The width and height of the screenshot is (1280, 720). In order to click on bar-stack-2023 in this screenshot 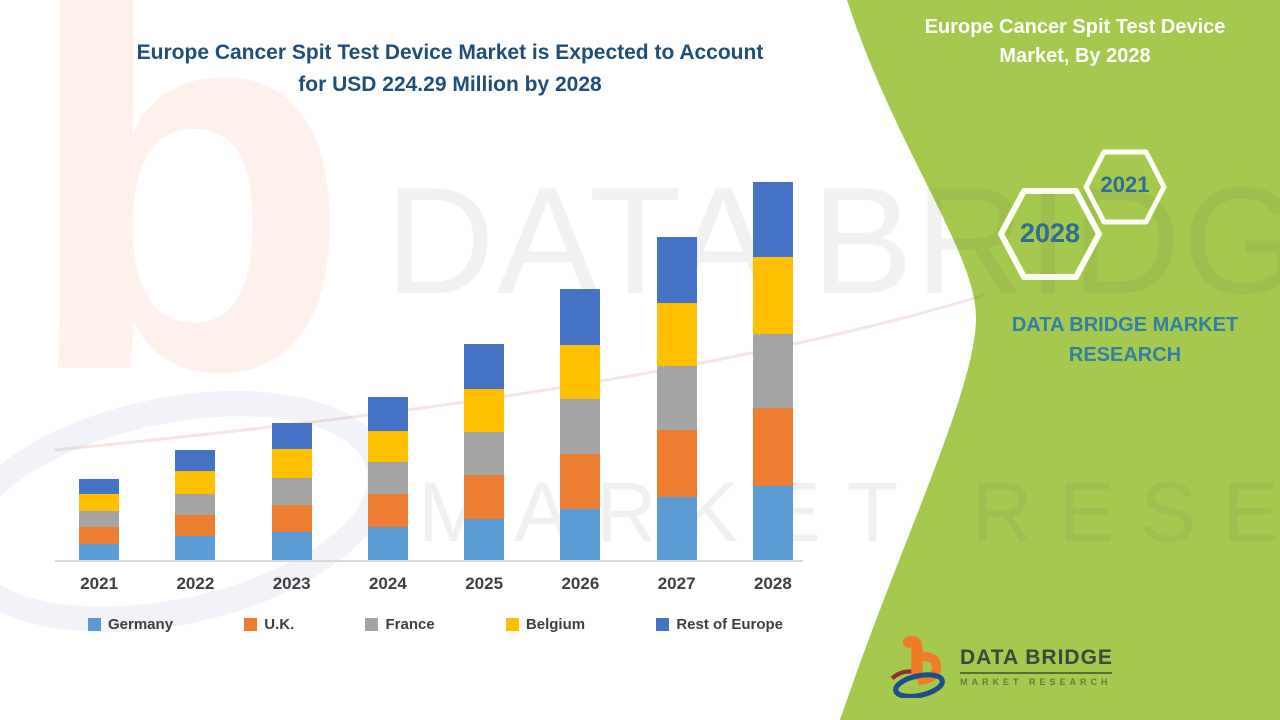, I will do `click(291, 491)`.